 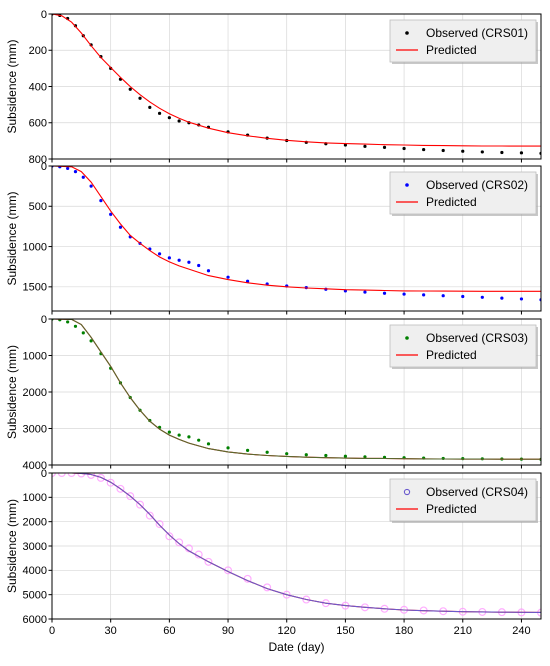 I want to click on x-tick-label: 60, so click(x=169, y=631).